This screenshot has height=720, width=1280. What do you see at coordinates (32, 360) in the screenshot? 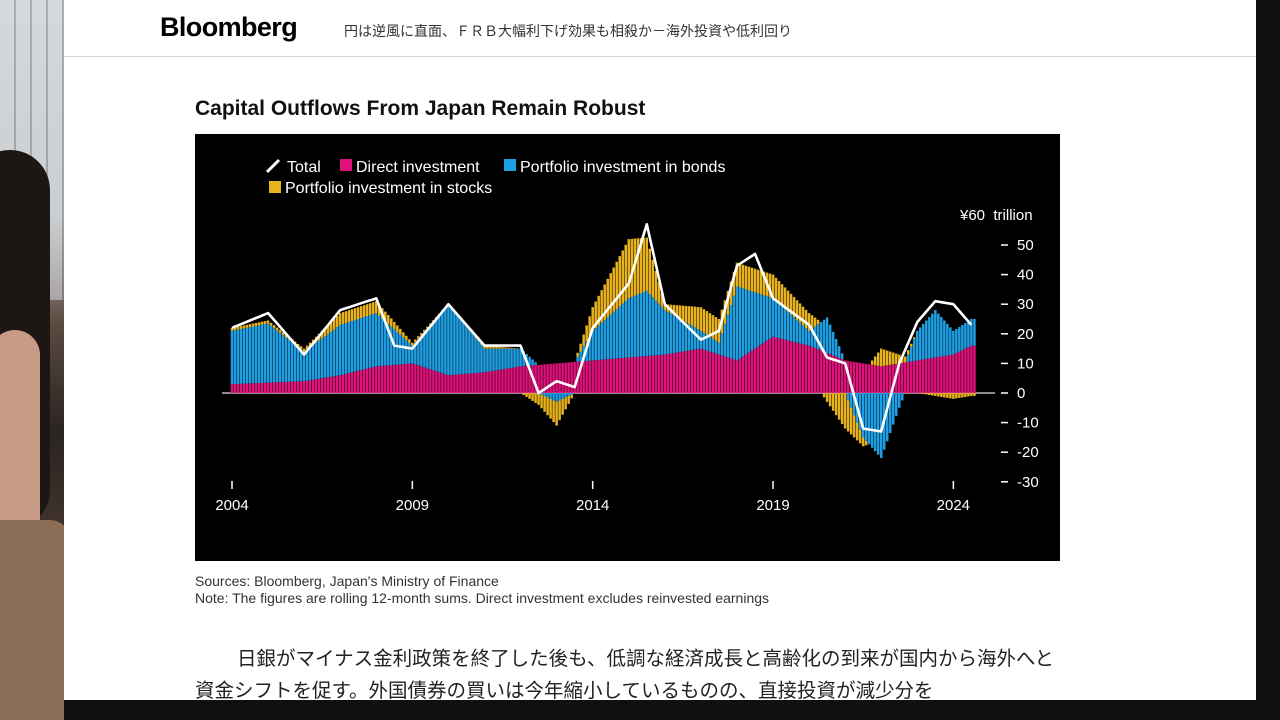
I see `webcam-overlay` at bounding box center [32, 360].